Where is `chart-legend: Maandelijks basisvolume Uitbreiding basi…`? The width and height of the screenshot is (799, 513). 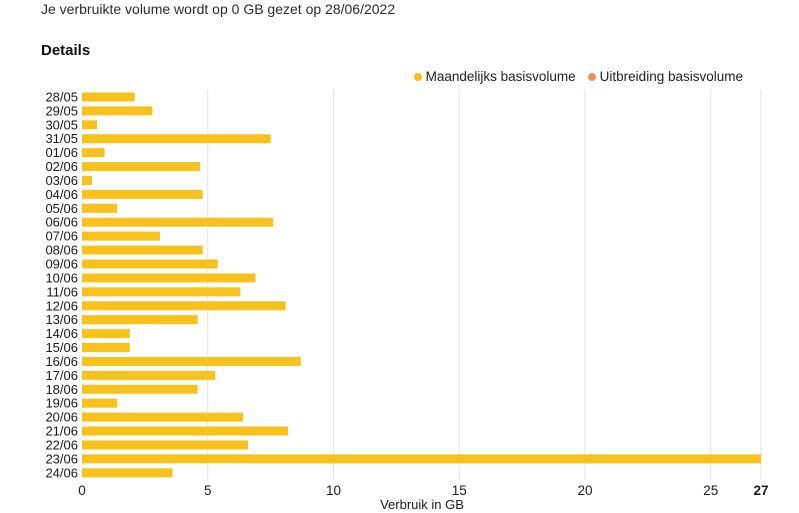 chart-legend: Maandelijks basisvolume Uitbreiding basi… is located at coordinates (578, 76).